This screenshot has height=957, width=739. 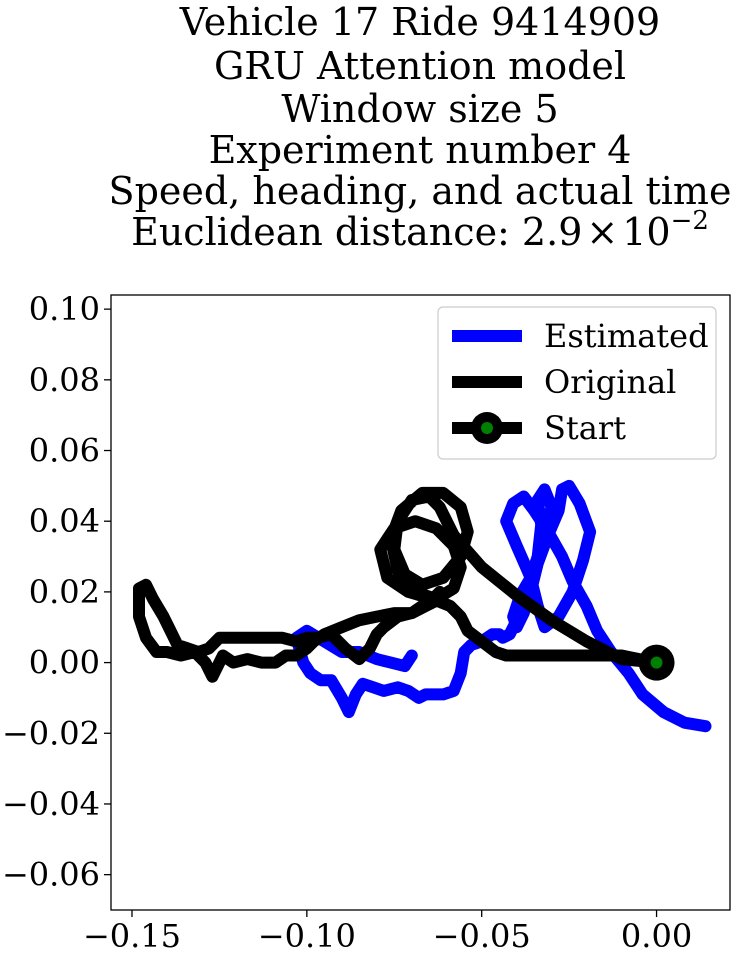 I want to click on legend-label-original: Original, so click(x=610, y=382).